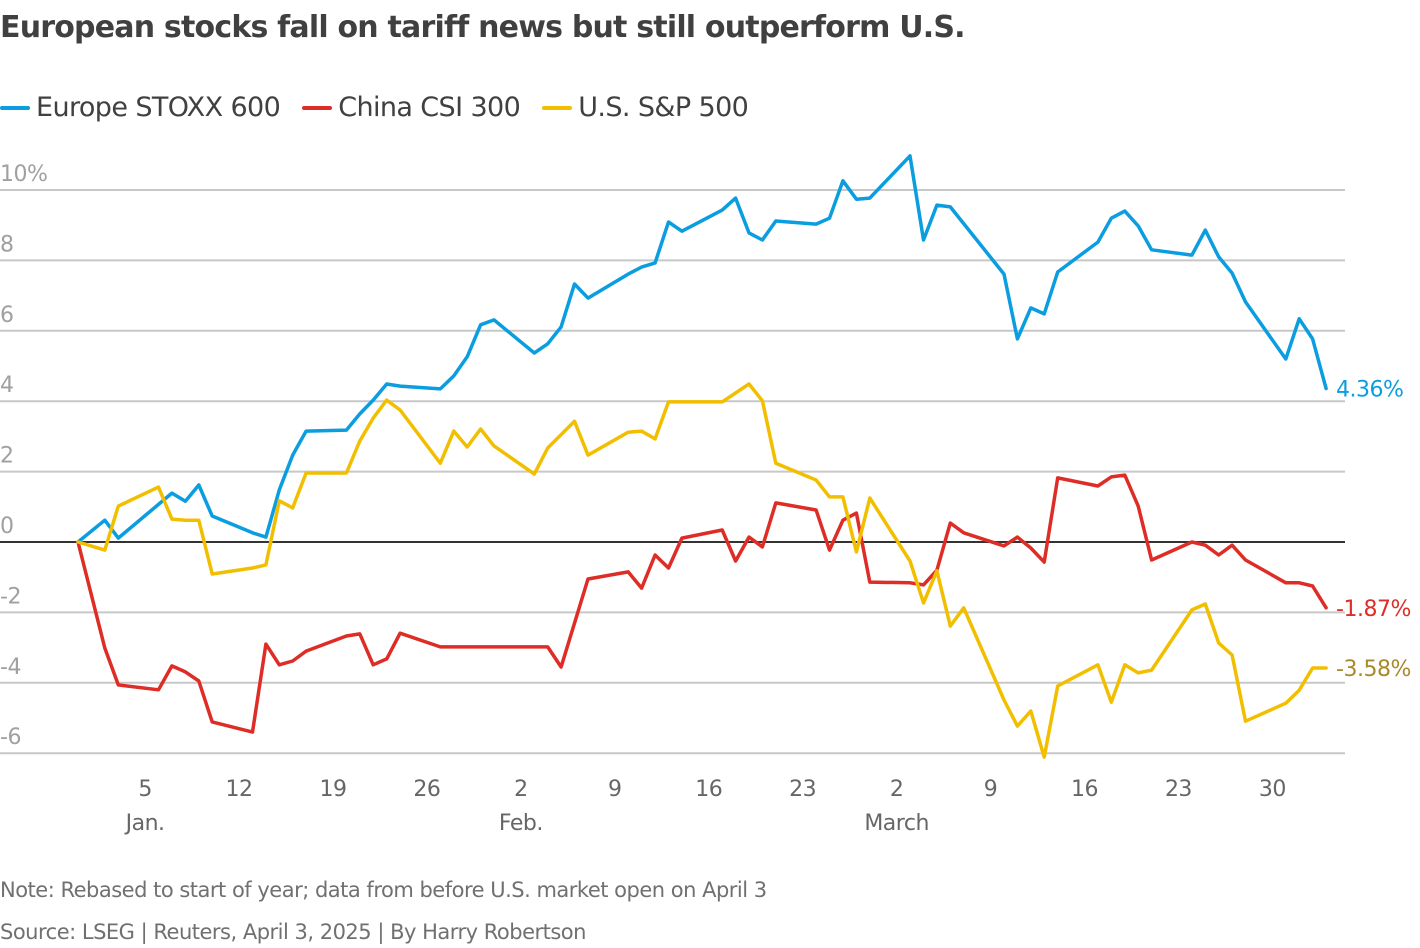  What do you see at coordinates (1369, 390) in the screenshot?
I see `end-label-europe: 4.36%` at bounding box center [1369, 390].